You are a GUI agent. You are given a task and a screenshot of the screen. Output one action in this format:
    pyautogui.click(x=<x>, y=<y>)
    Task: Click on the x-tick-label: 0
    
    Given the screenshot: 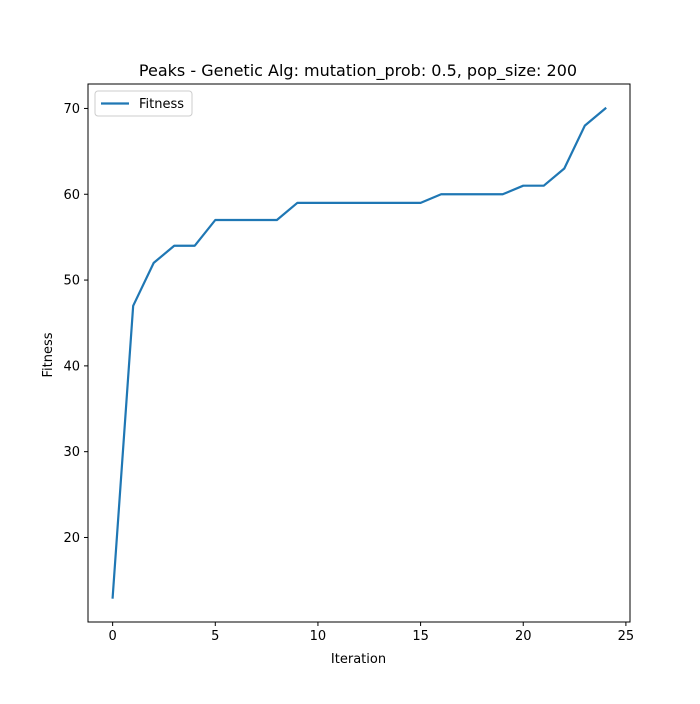 What is the action you would take?
    pyautogui.click(x=112, y=636)
    